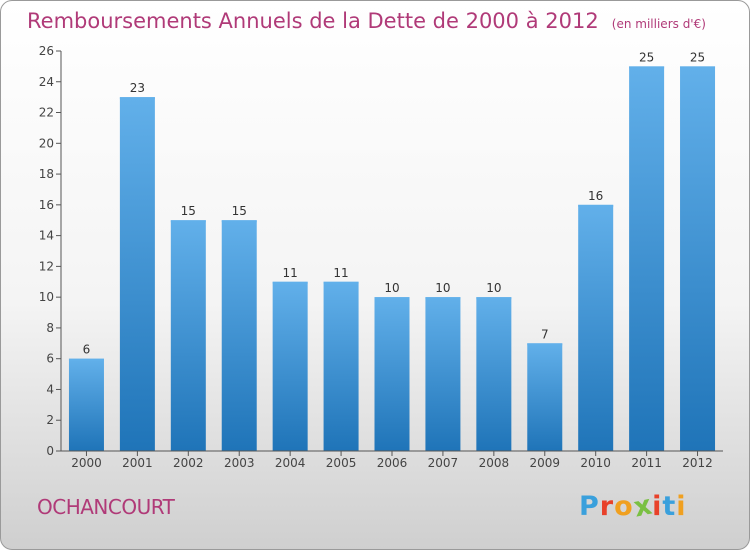 The width and height of the screenshot is (750, 550). Describe the element at coordinates (698, 258) in the screenshot. I see `bar-2012` at that location.